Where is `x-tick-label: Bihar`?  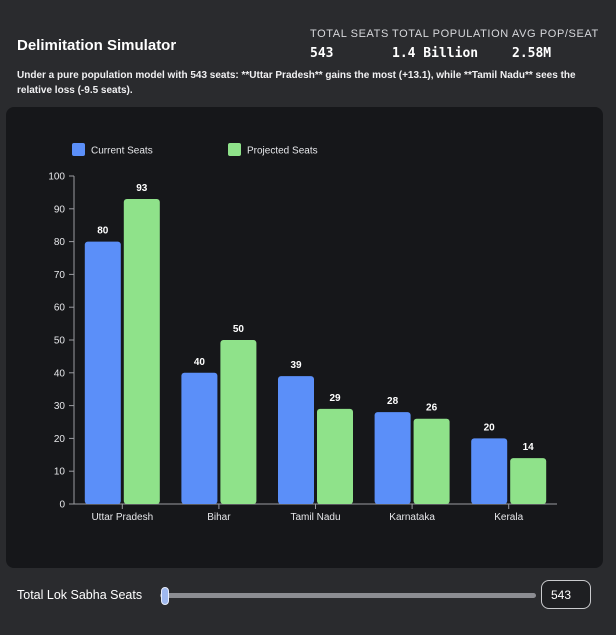
x-tick-label: Bihar is located at coordinates (219, 517).